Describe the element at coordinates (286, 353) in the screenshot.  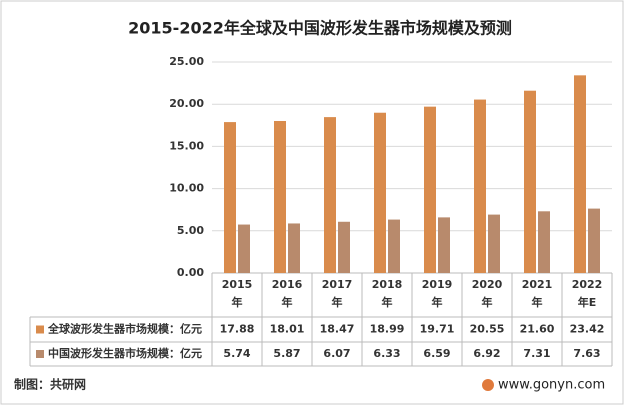
I see `table-cell: 5.87` at that location.